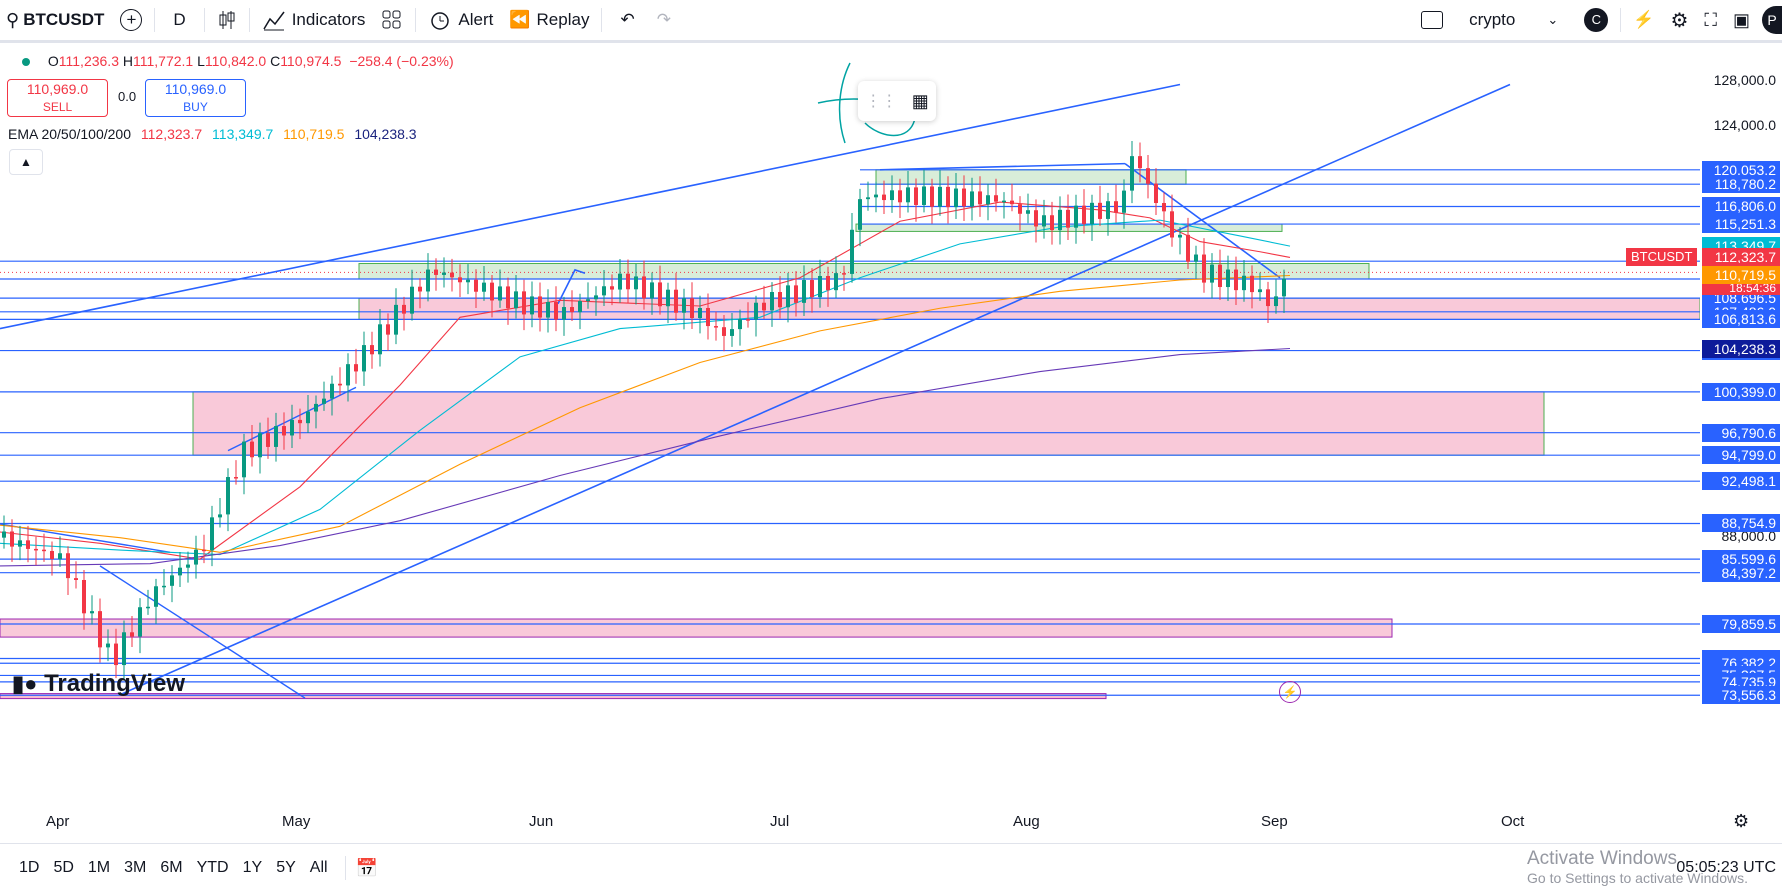 Image resolution: width=1782 pixels, height=892 pixels. What do you see at coordinates (1741, 559) in the screenshot?
I see `price-level-tag: 85,599.6` at bounding box center [1741, 559].